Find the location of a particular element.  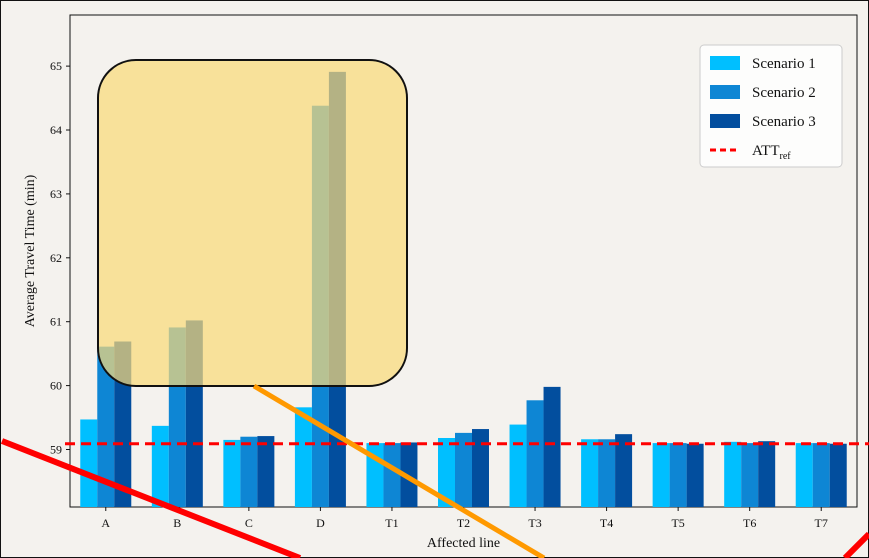

x-tick-label: A is located at coordinates (105, 523).